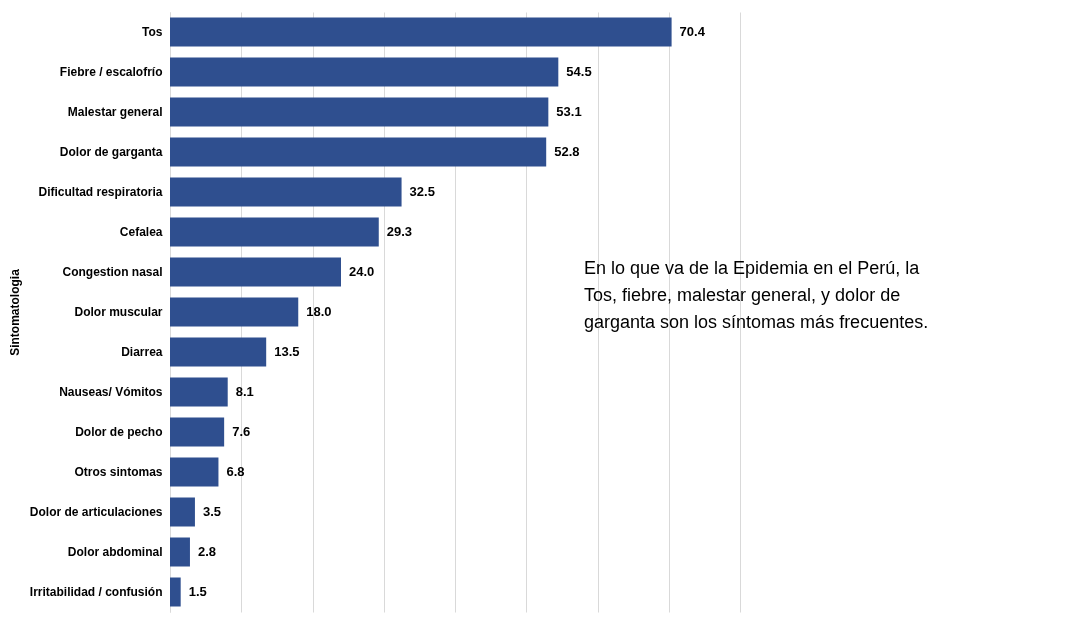 The image size is (1077, 623). Describe the element at coordinates (100, 192) in the screenshot. I see `y-tick-label: Dificultad respiratoria` at that location.